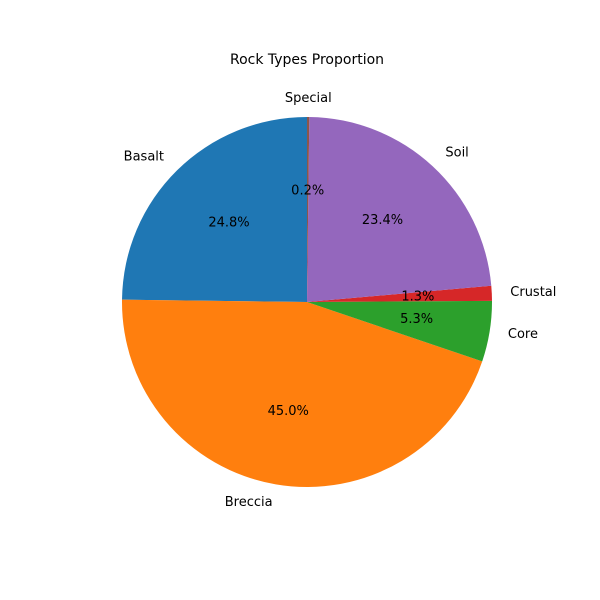 This screenshot has height=600, width=600. What do you see at coordinates (144, 157) in the screenshot?
I see `slice-label-basalt: Basalt` at bounding box center [144, 157].